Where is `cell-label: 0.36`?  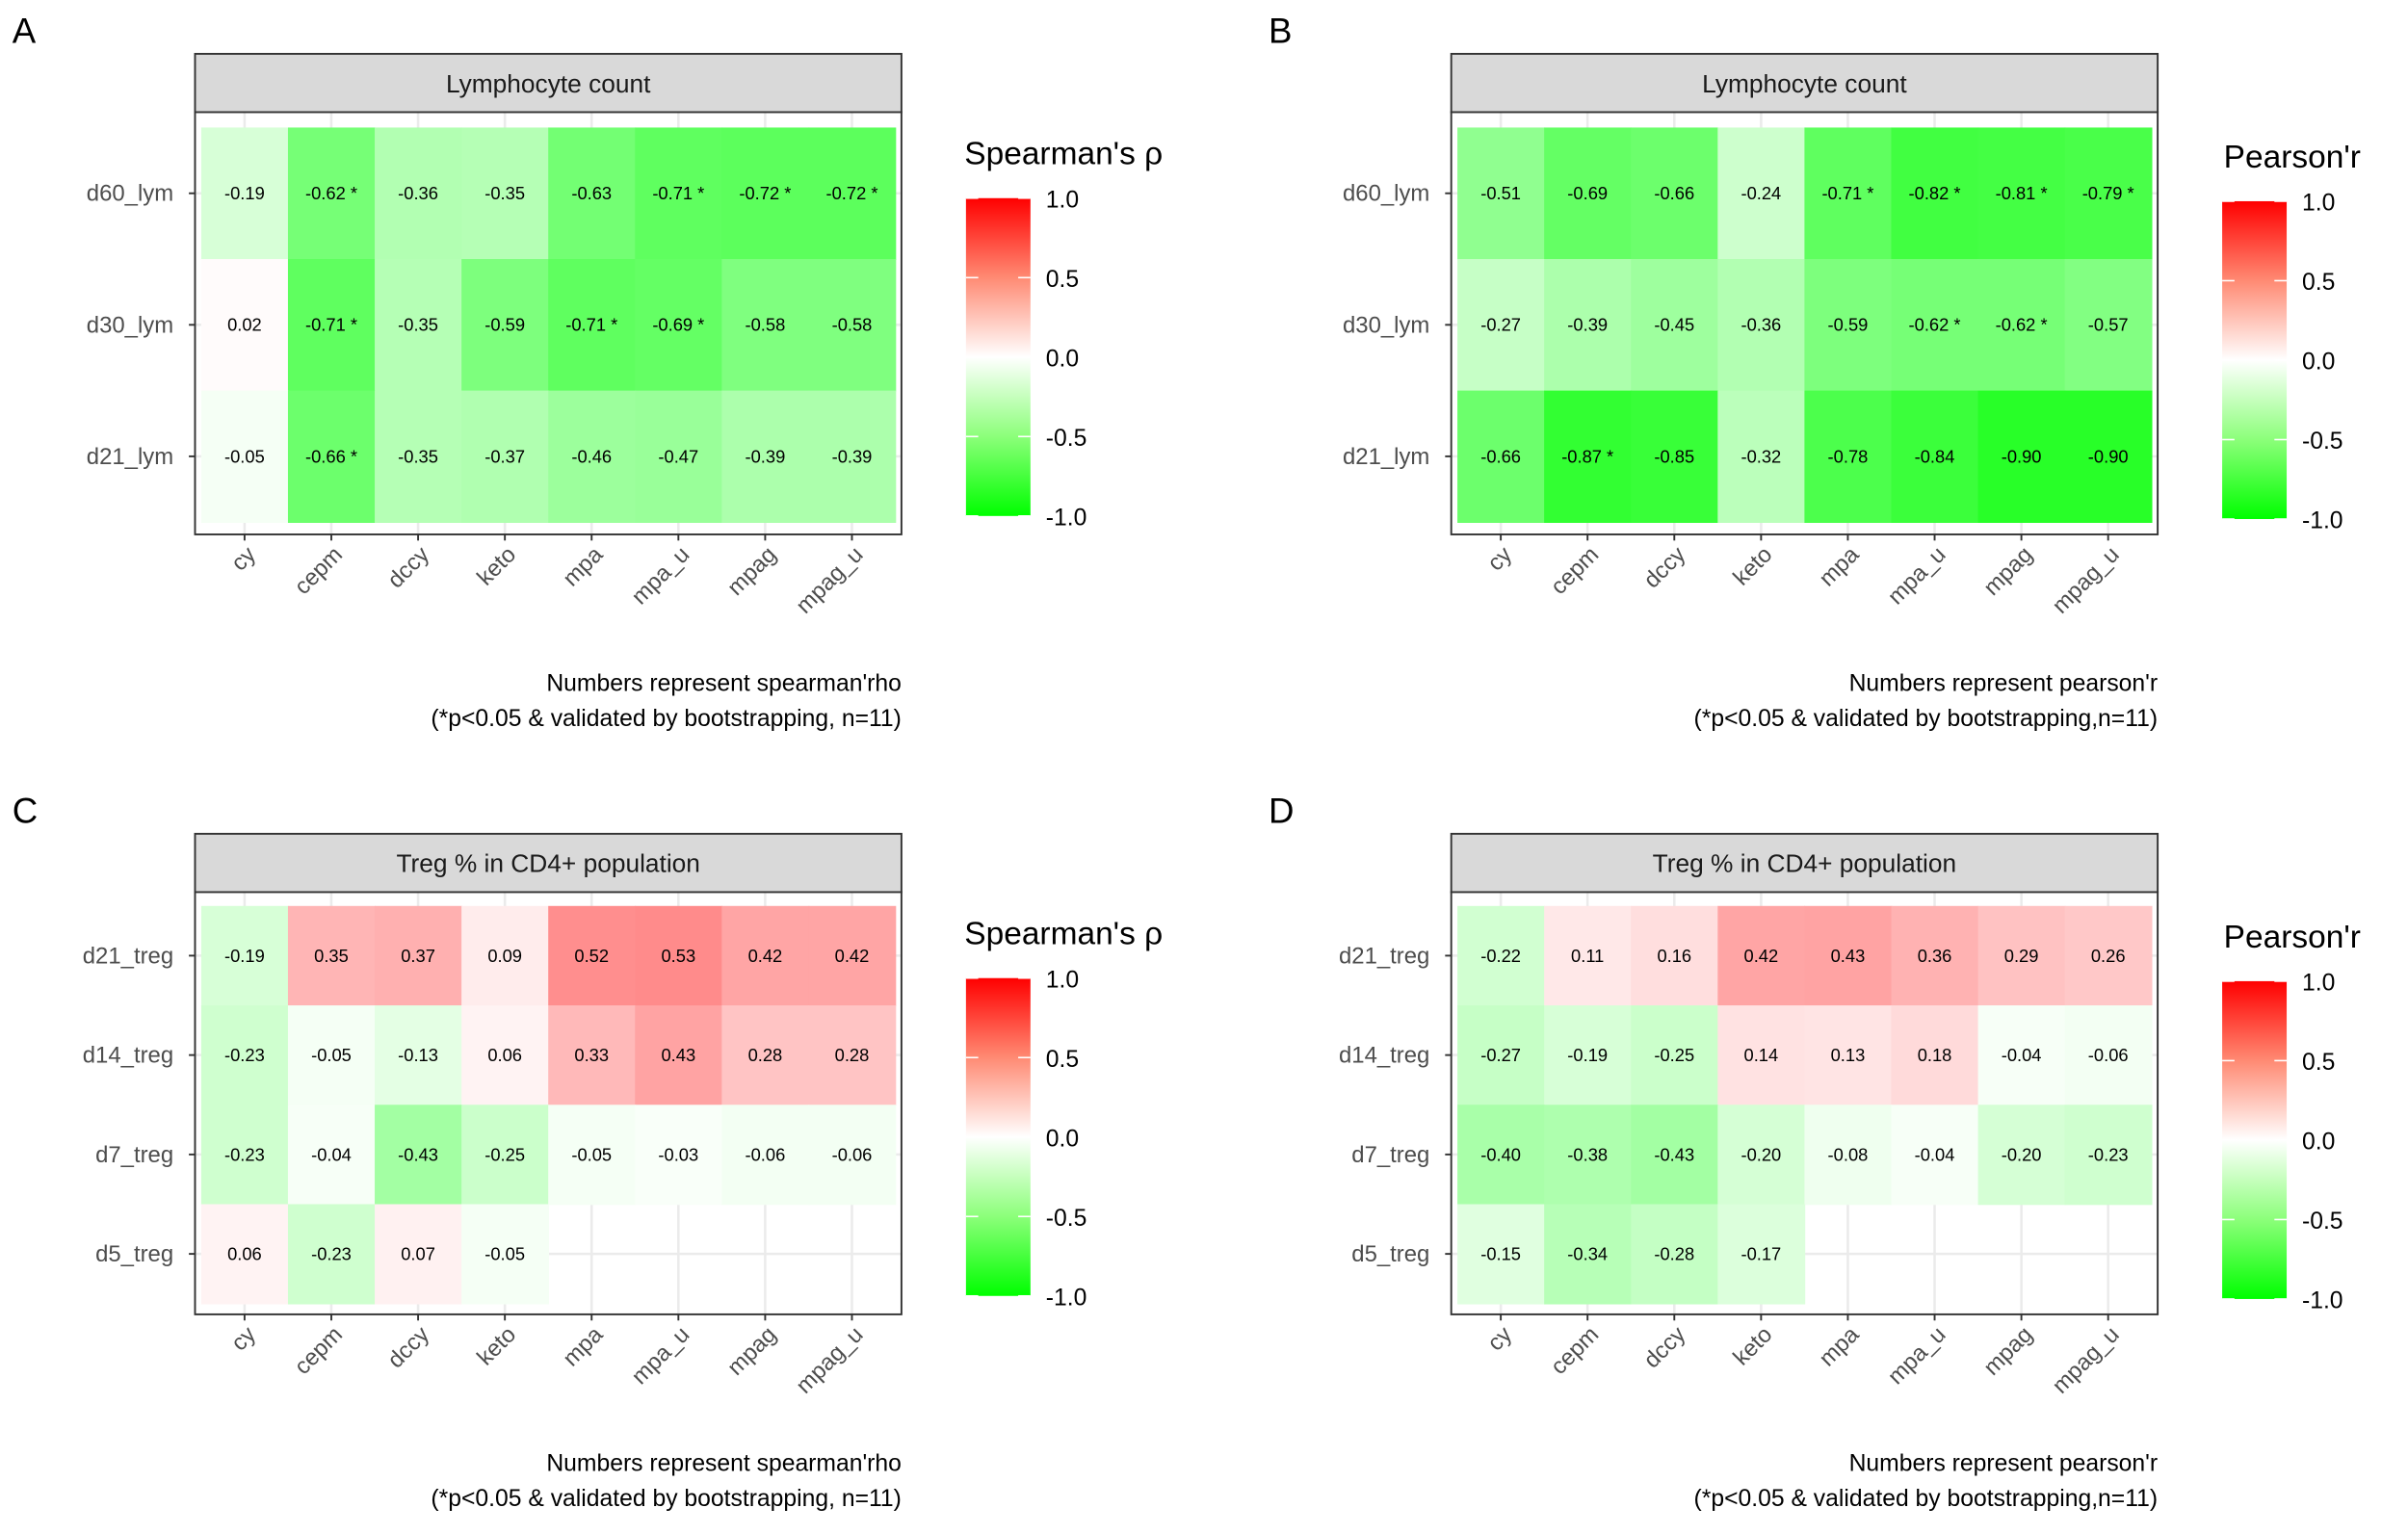
cell-label: 0.36 is located at coordinates (1935, 956).